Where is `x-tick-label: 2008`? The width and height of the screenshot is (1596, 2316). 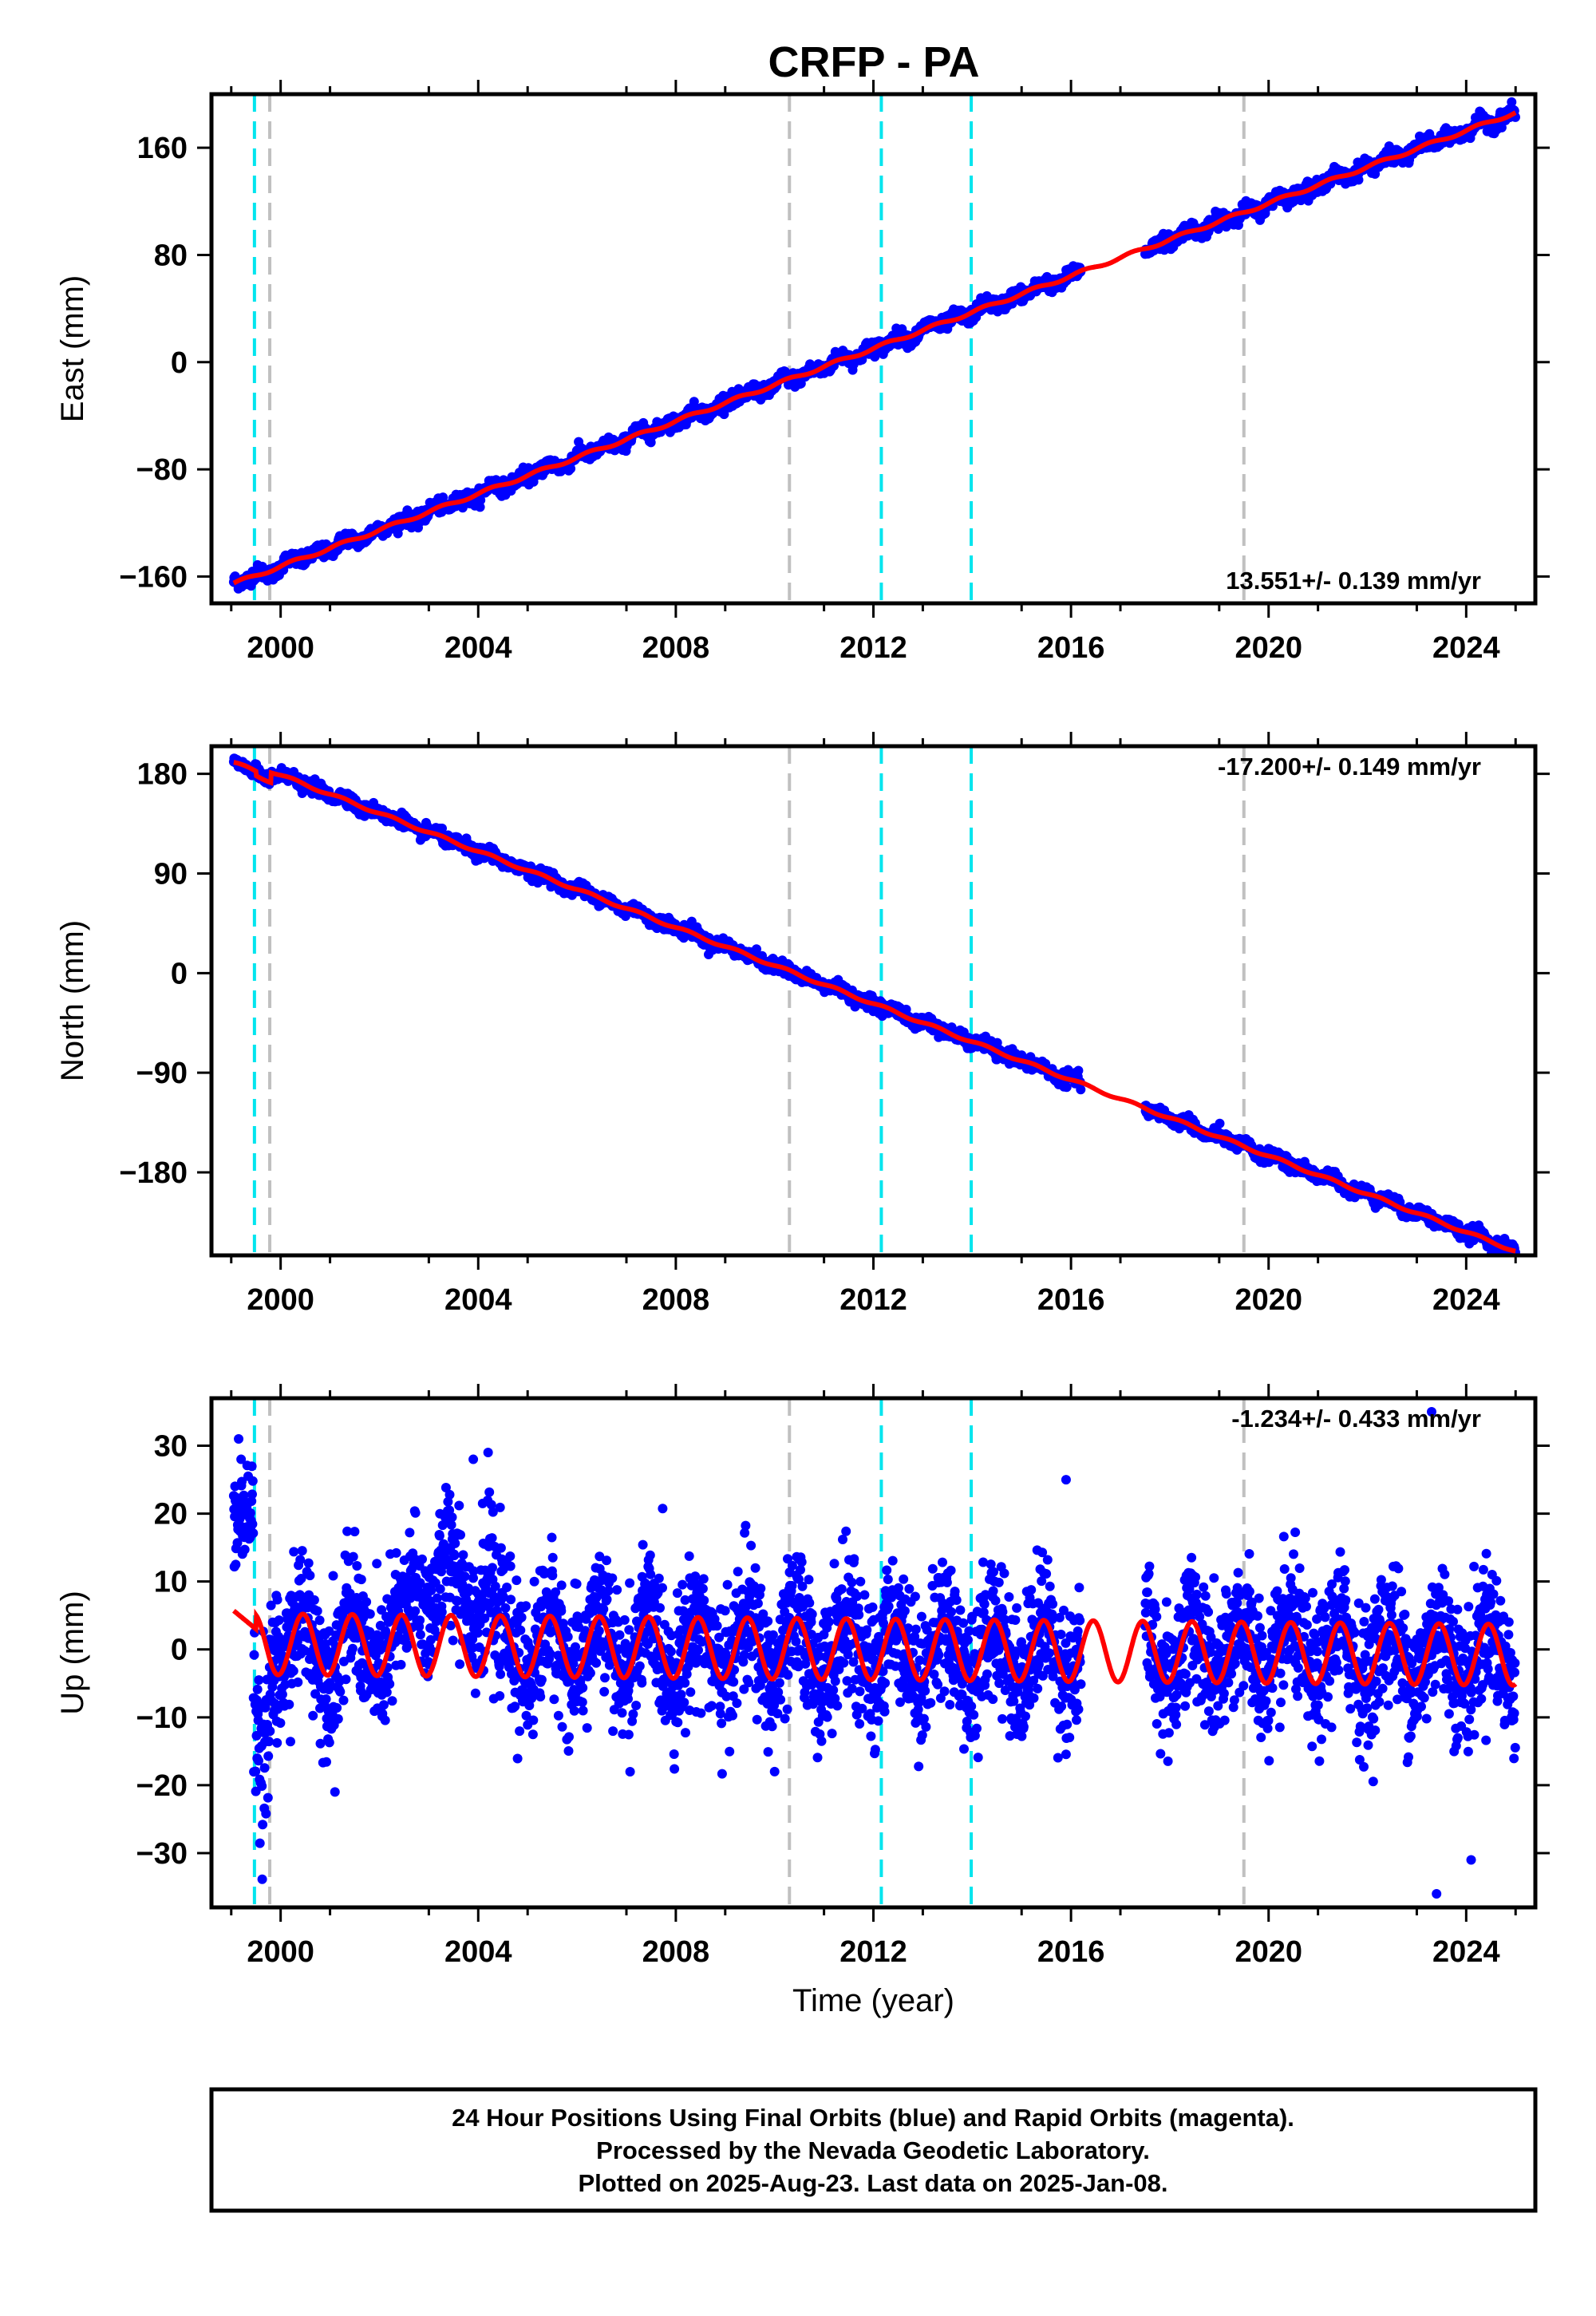
x-tick-label: 2008 is located at coordinates (676, 648).